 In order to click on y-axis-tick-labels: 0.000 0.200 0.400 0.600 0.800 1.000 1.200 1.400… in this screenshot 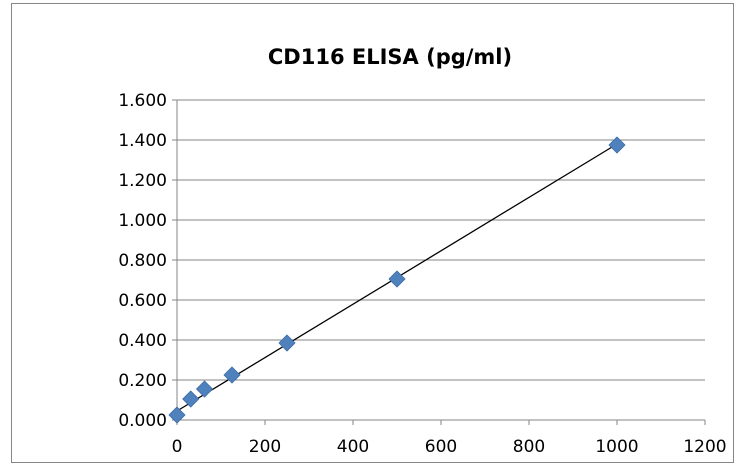, I will do `click(142, 261)`.